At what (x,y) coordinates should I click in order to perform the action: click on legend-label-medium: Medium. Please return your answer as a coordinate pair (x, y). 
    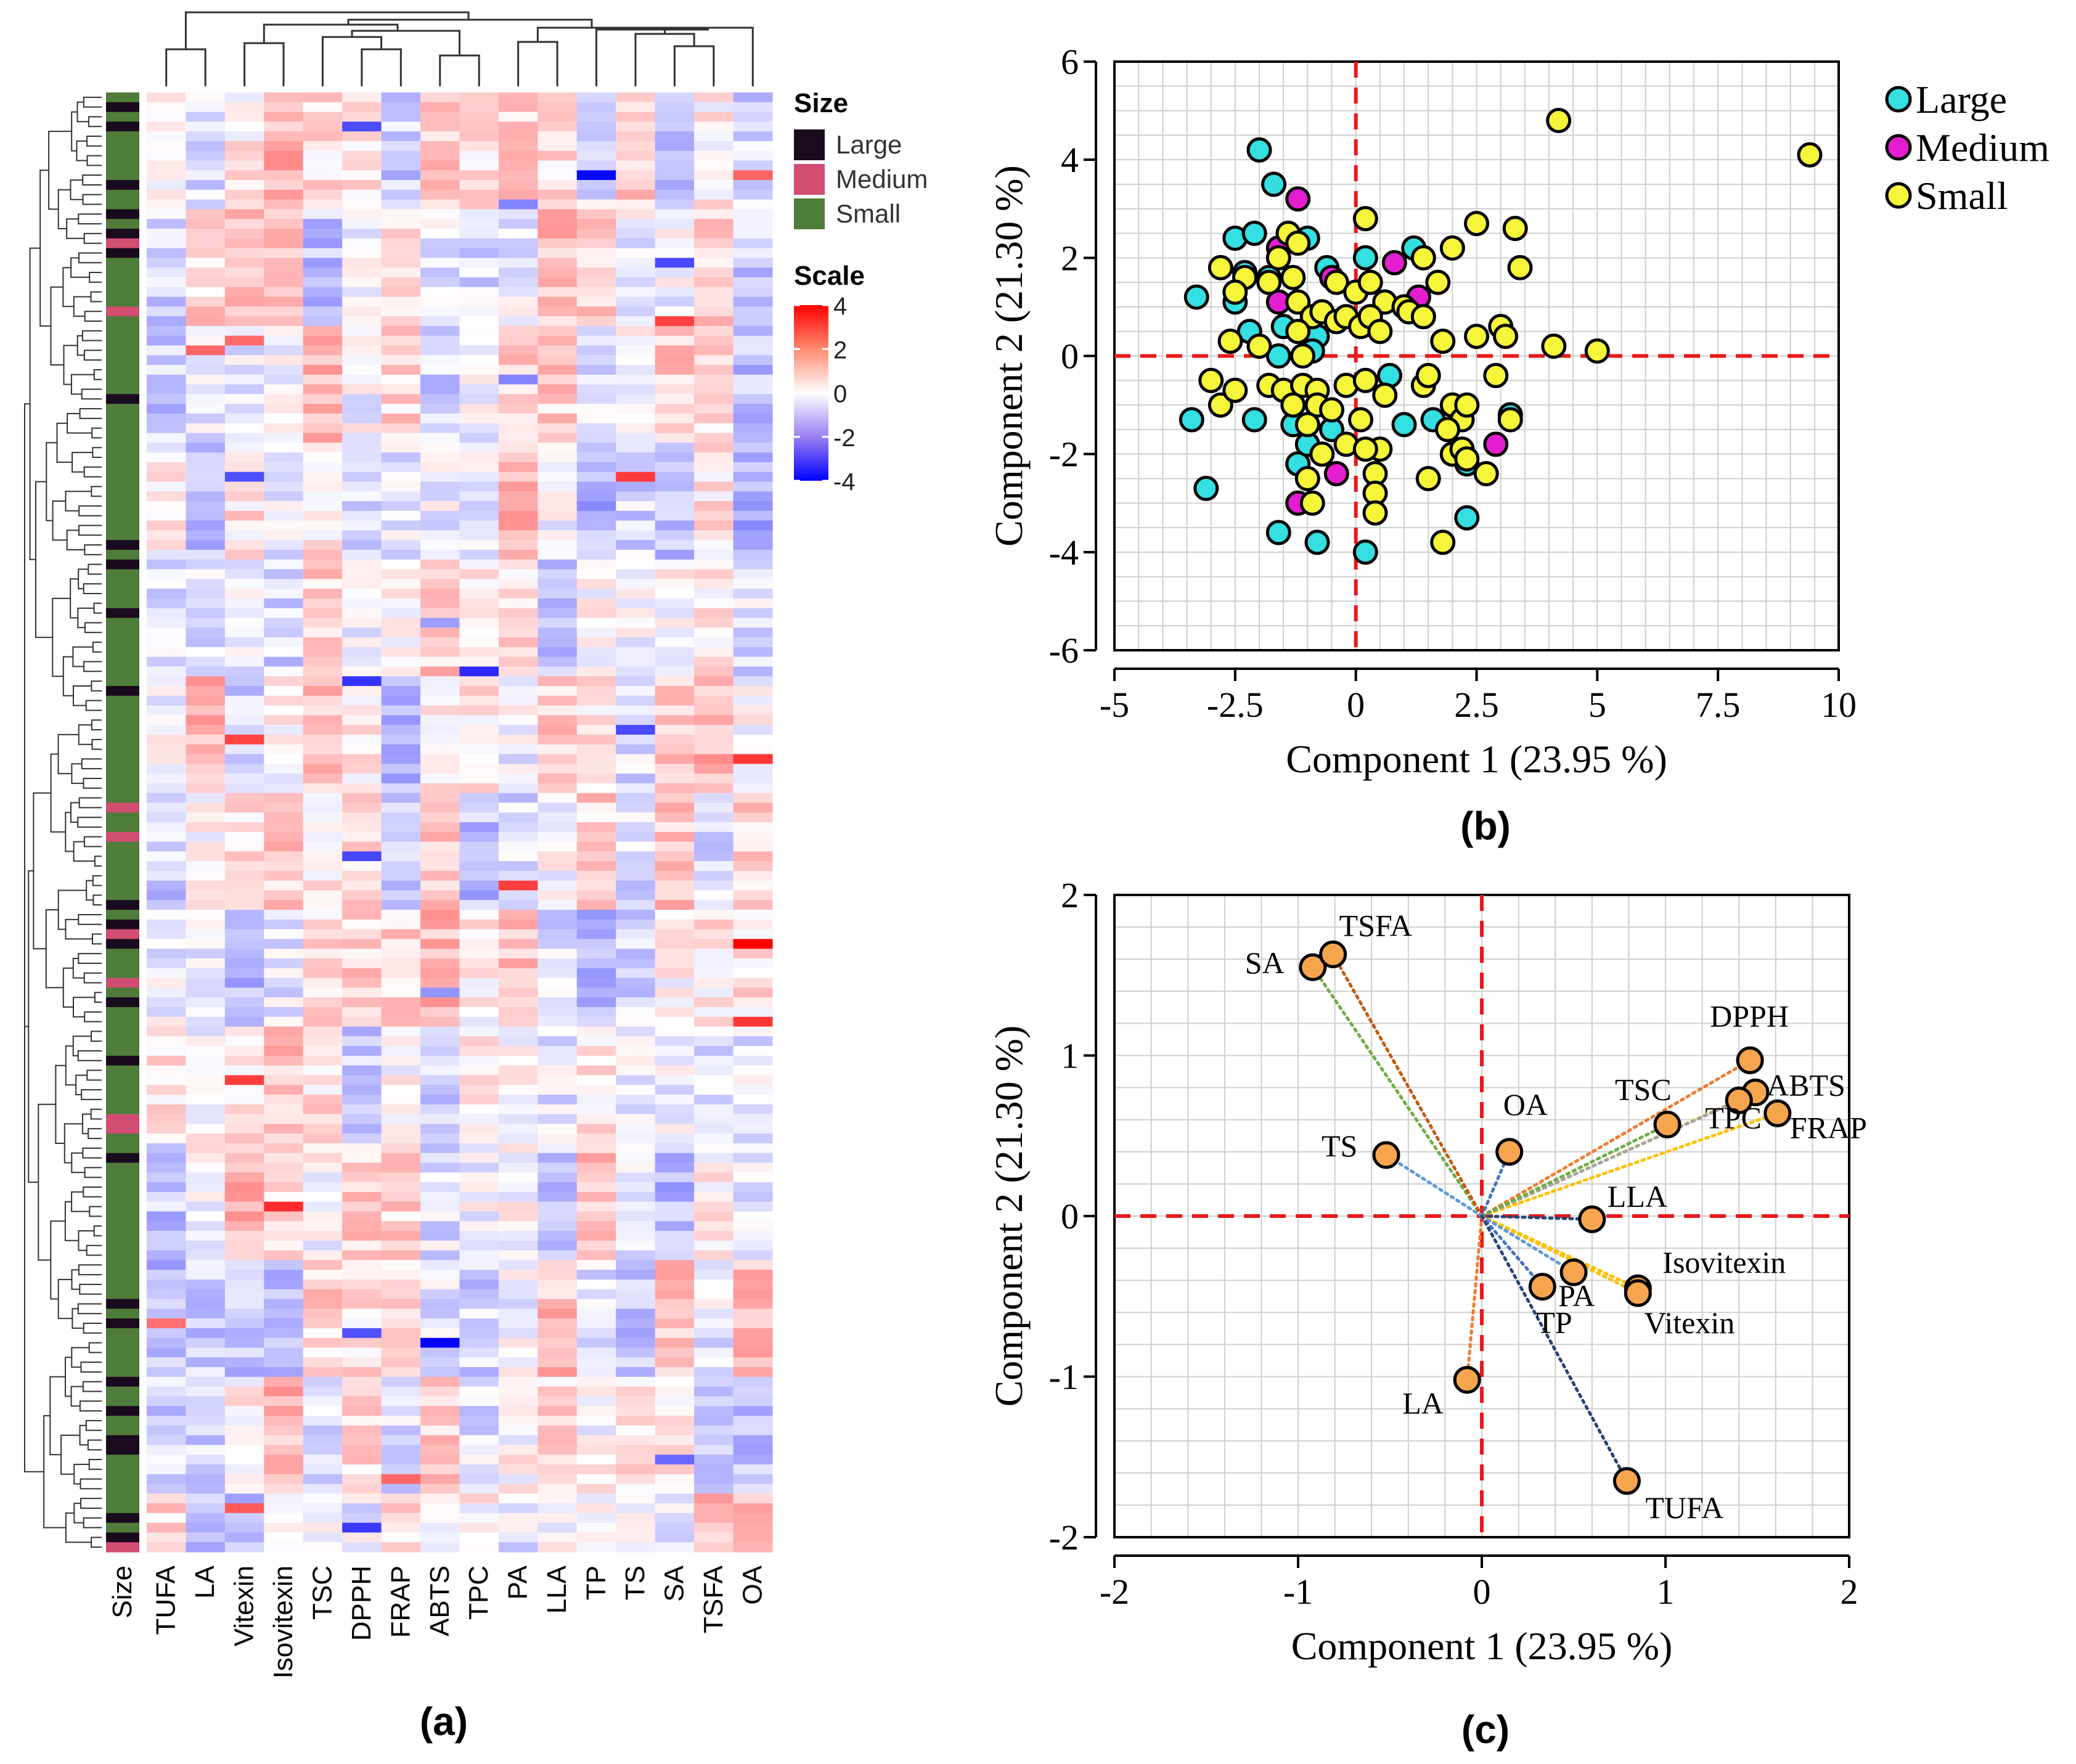
    Looking at the image, I should click on (882, 179).